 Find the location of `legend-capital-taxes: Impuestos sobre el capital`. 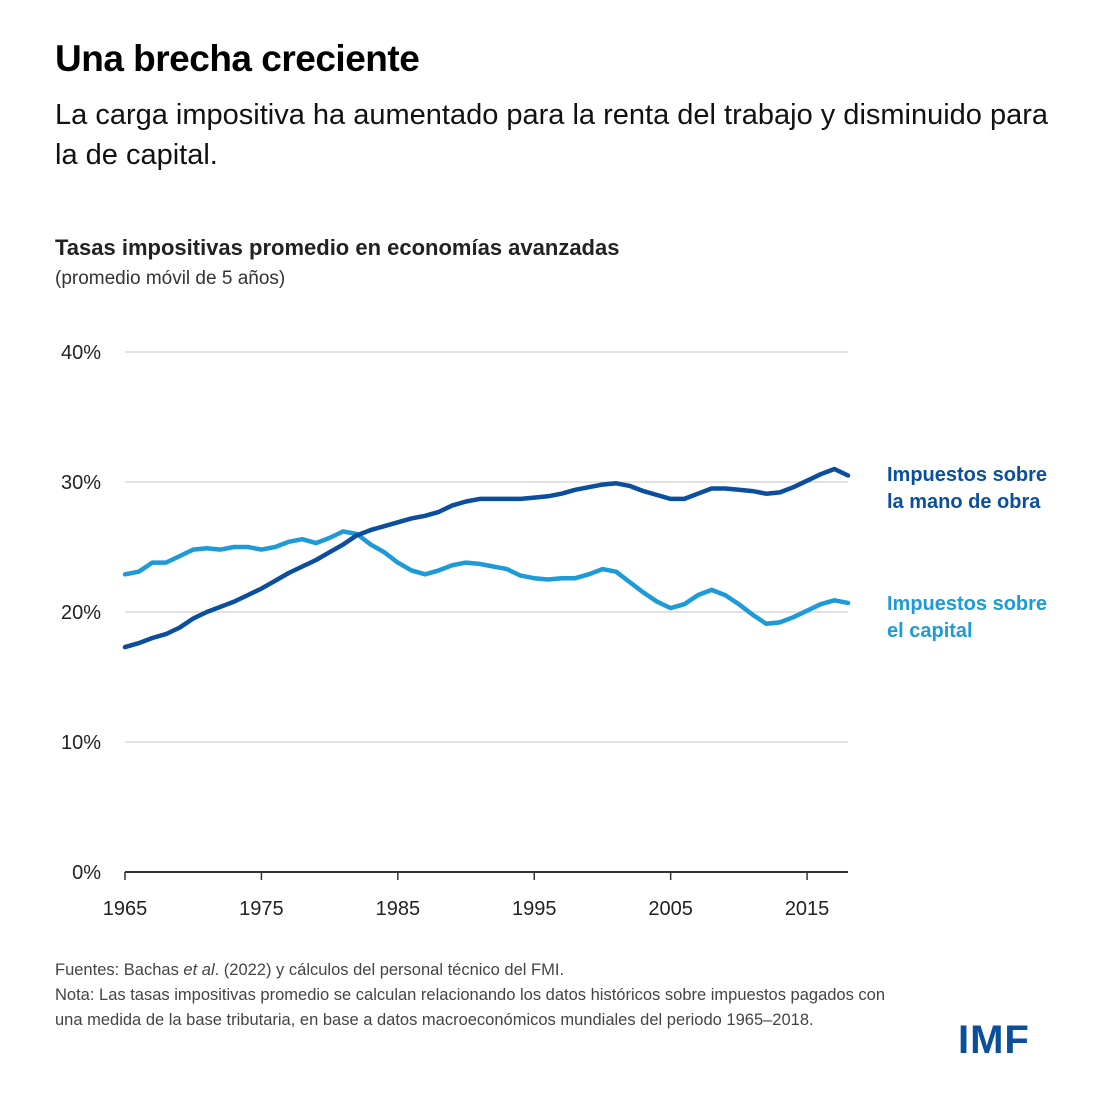

legend-capital-taxes: Impuestos sobre el capital is located at coordinates (967, 618).